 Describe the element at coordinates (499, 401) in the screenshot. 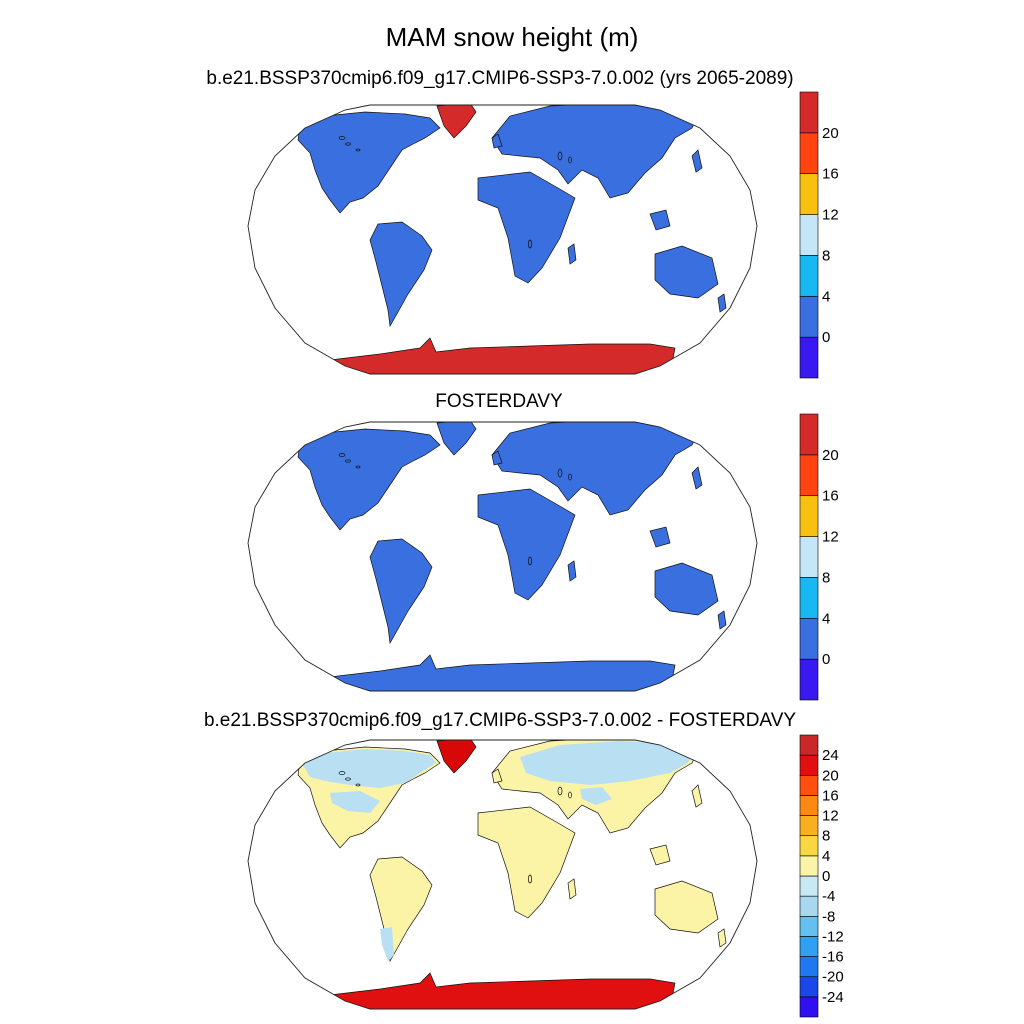

I see `panel-2-title: FOSTERDAVY` at that location.